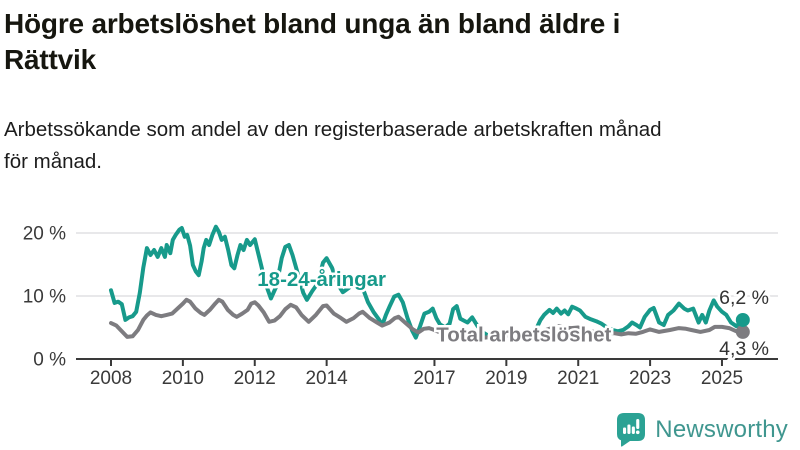 The image size is (800, 450). I want to click on x-axis-label: 2023, so click(650, 378).